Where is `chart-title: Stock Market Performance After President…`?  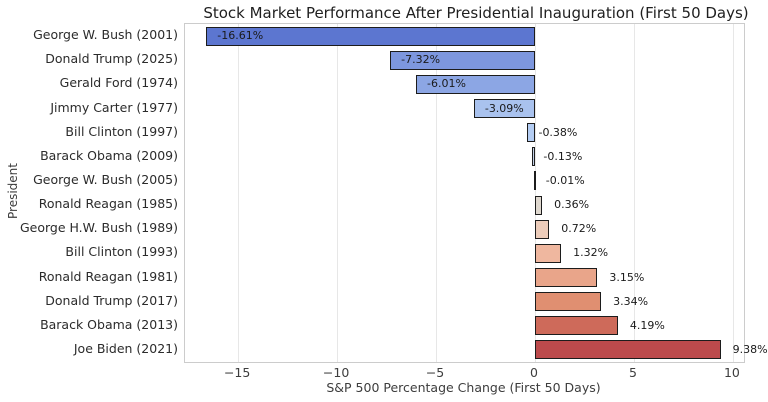 chart-title: Stock Market Performance After President… is located at coordinates (476, 13).